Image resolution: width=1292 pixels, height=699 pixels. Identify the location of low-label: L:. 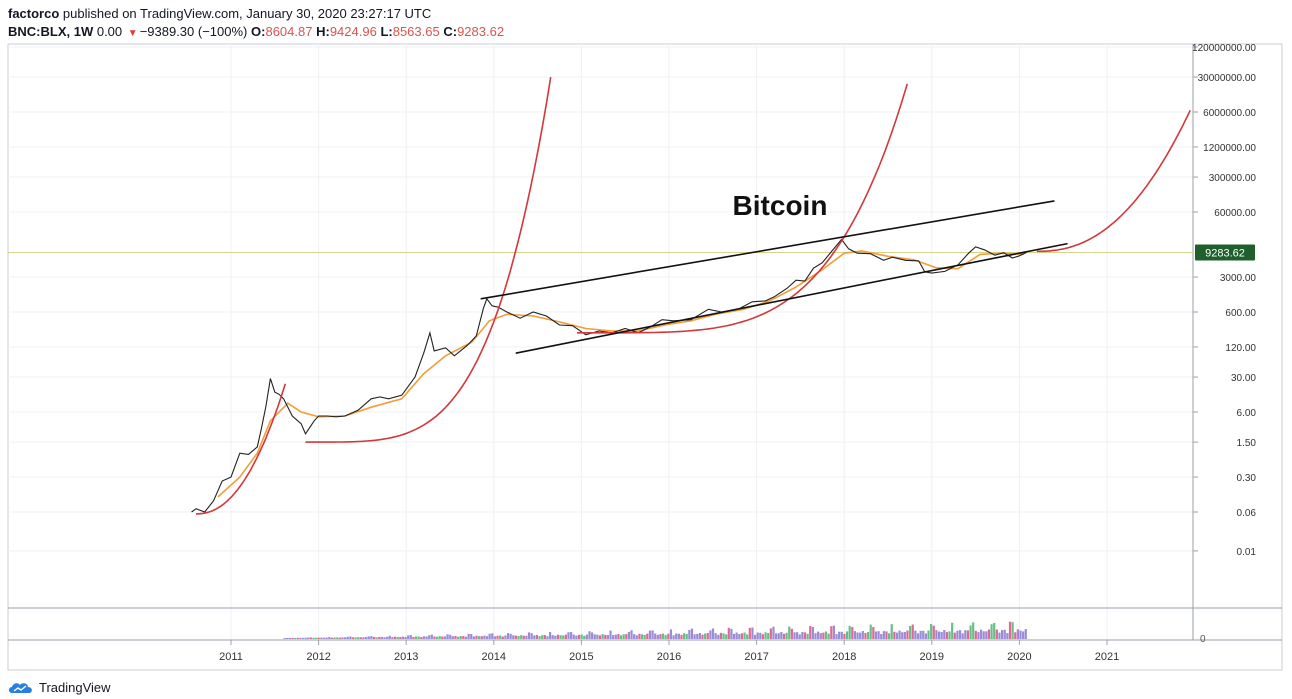
(386, 31).